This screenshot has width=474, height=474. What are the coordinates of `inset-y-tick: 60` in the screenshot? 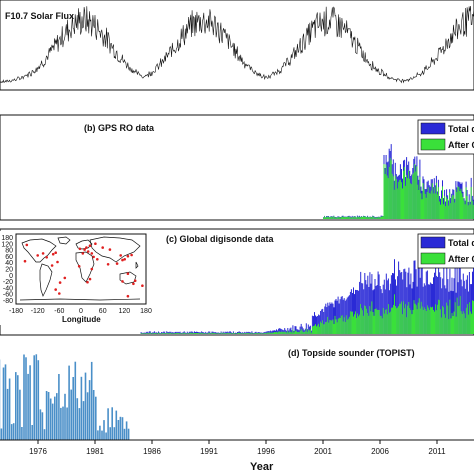 It's located at (9, 257).